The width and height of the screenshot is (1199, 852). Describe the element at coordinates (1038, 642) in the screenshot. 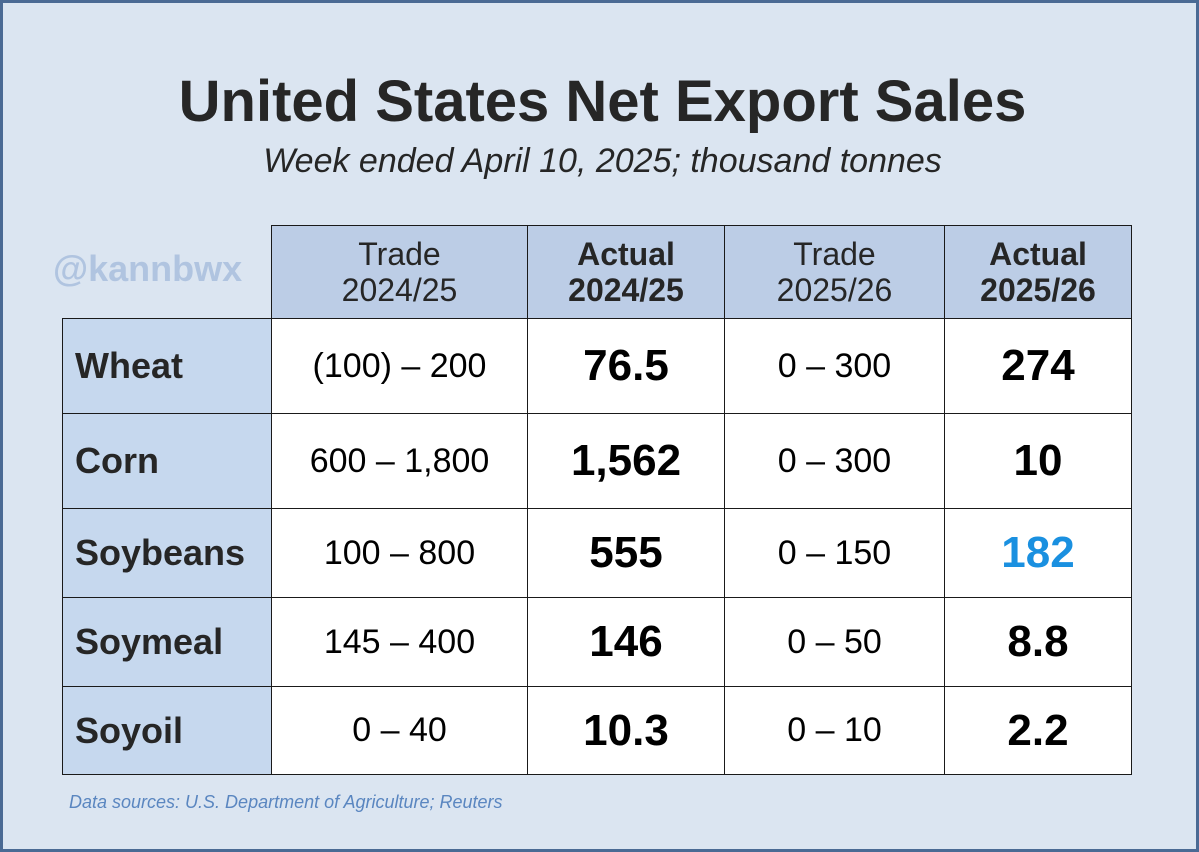

I see `table-cell: 8.8` at that location.